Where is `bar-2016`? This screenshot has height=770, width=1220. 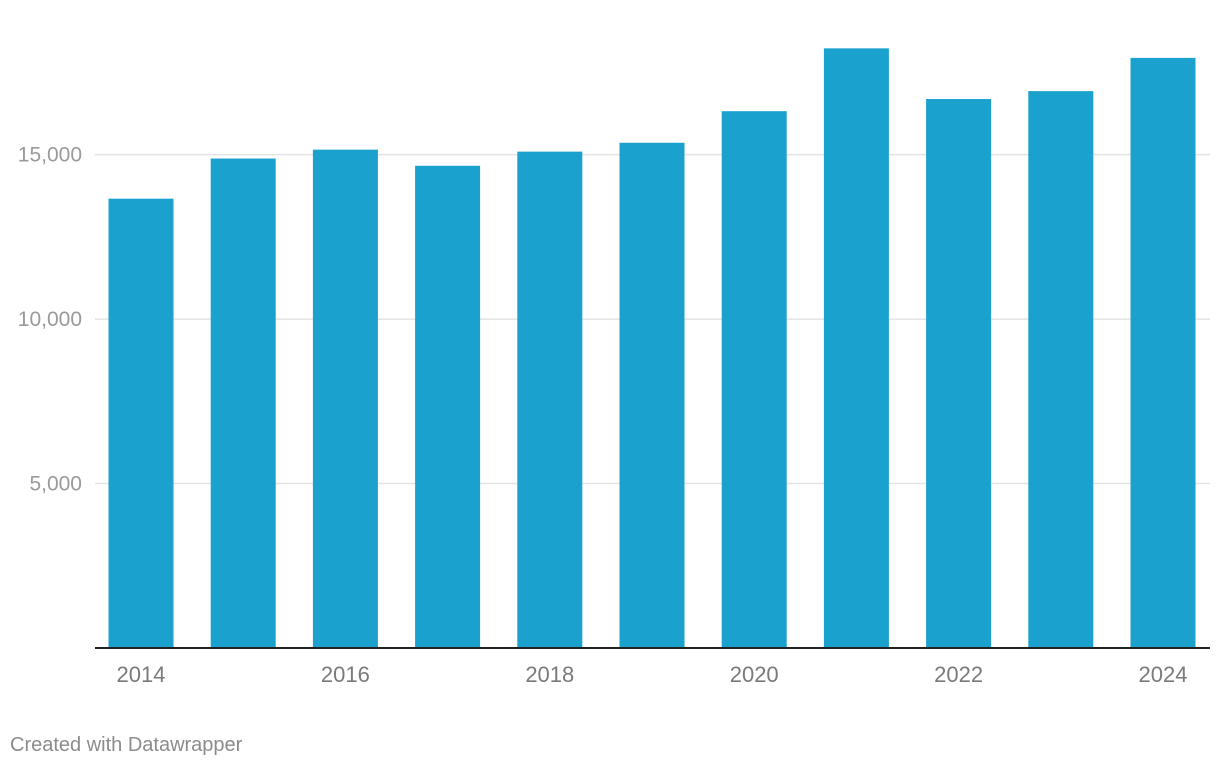 bar-2016 is located at coordinates (345, 398).